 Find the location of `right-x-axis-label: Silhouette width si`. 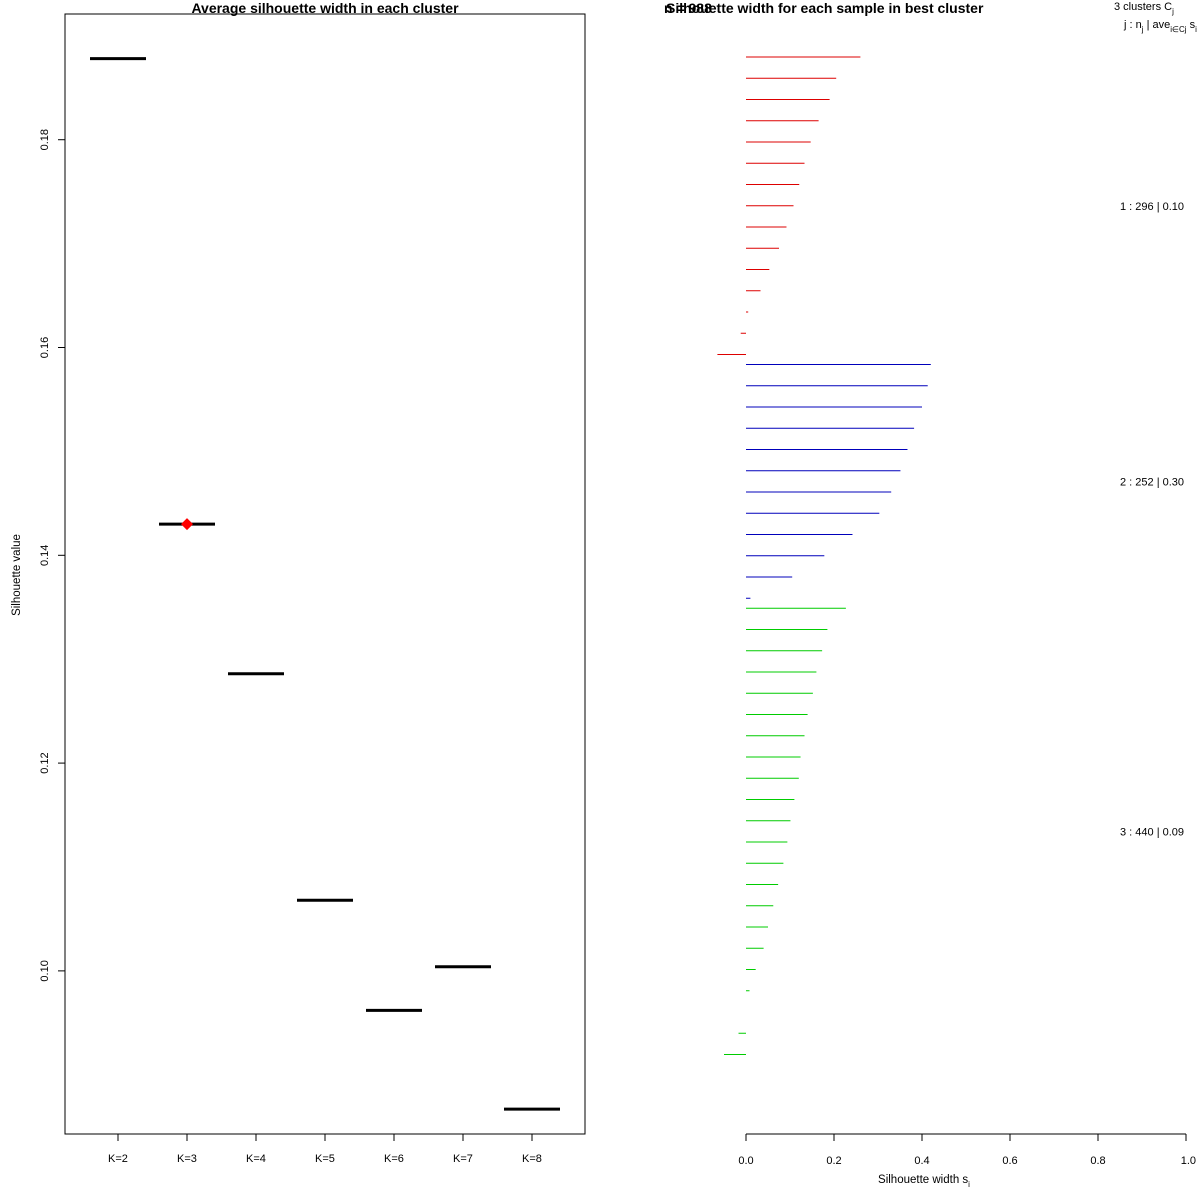

right-x-axis-label: Silhouette width si is located at coordinates (924, 1181).